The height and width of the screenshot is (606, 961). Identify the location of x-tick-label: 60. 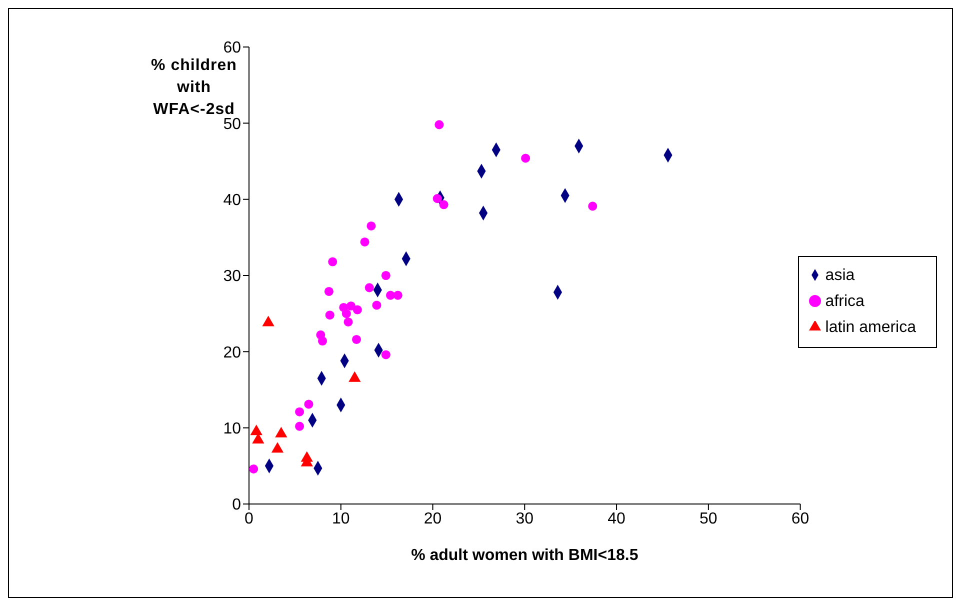
(800, 519).